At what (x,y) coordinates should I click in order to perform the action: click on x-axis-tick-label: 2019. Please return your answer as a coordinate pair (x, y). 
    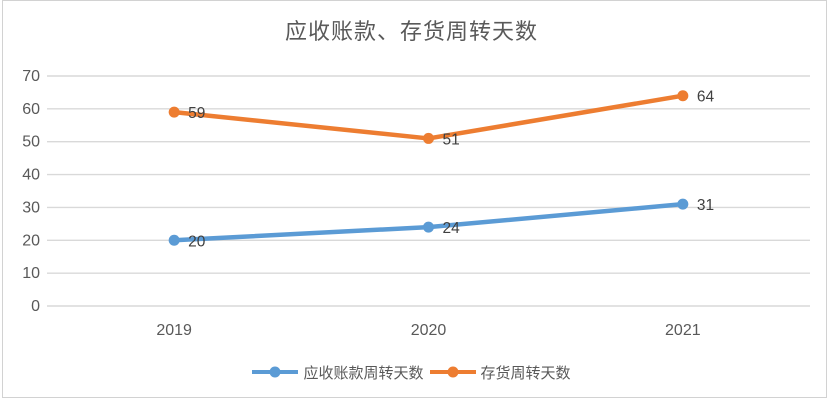
    Looking at the image, I should click on (174, 330).